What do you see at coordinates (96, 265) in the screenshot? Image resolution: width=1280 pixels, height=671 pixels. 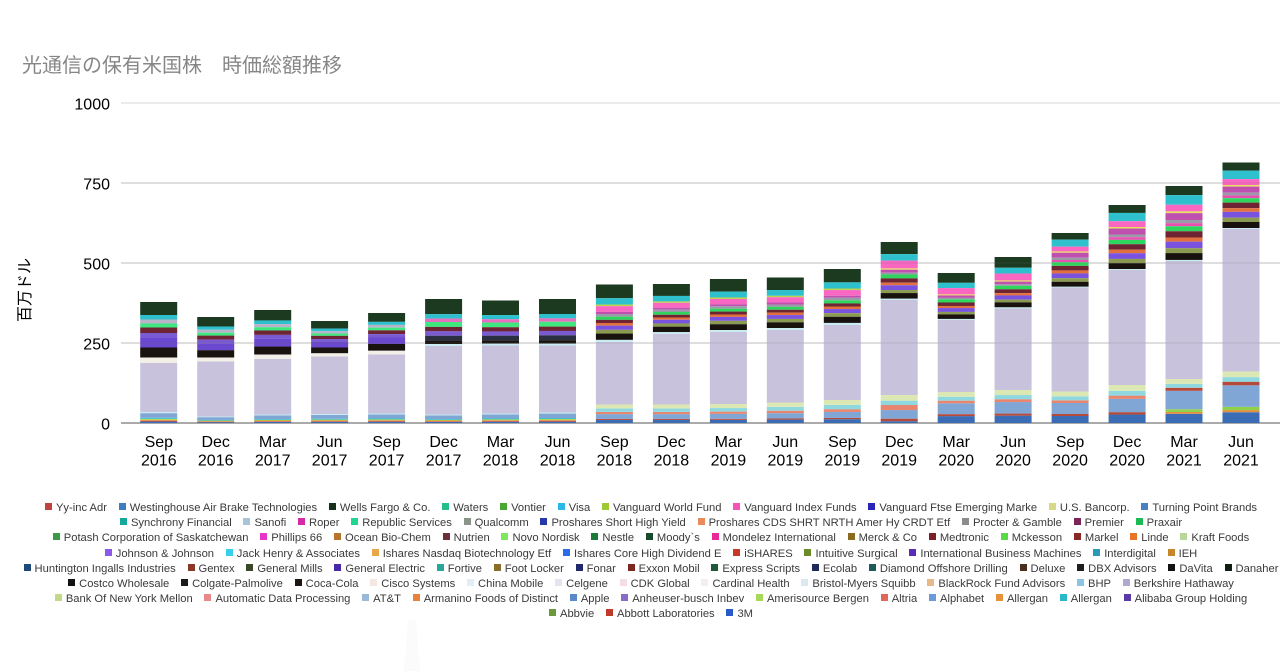 I see `svg-text: 500` at bounding box center [96, 265].